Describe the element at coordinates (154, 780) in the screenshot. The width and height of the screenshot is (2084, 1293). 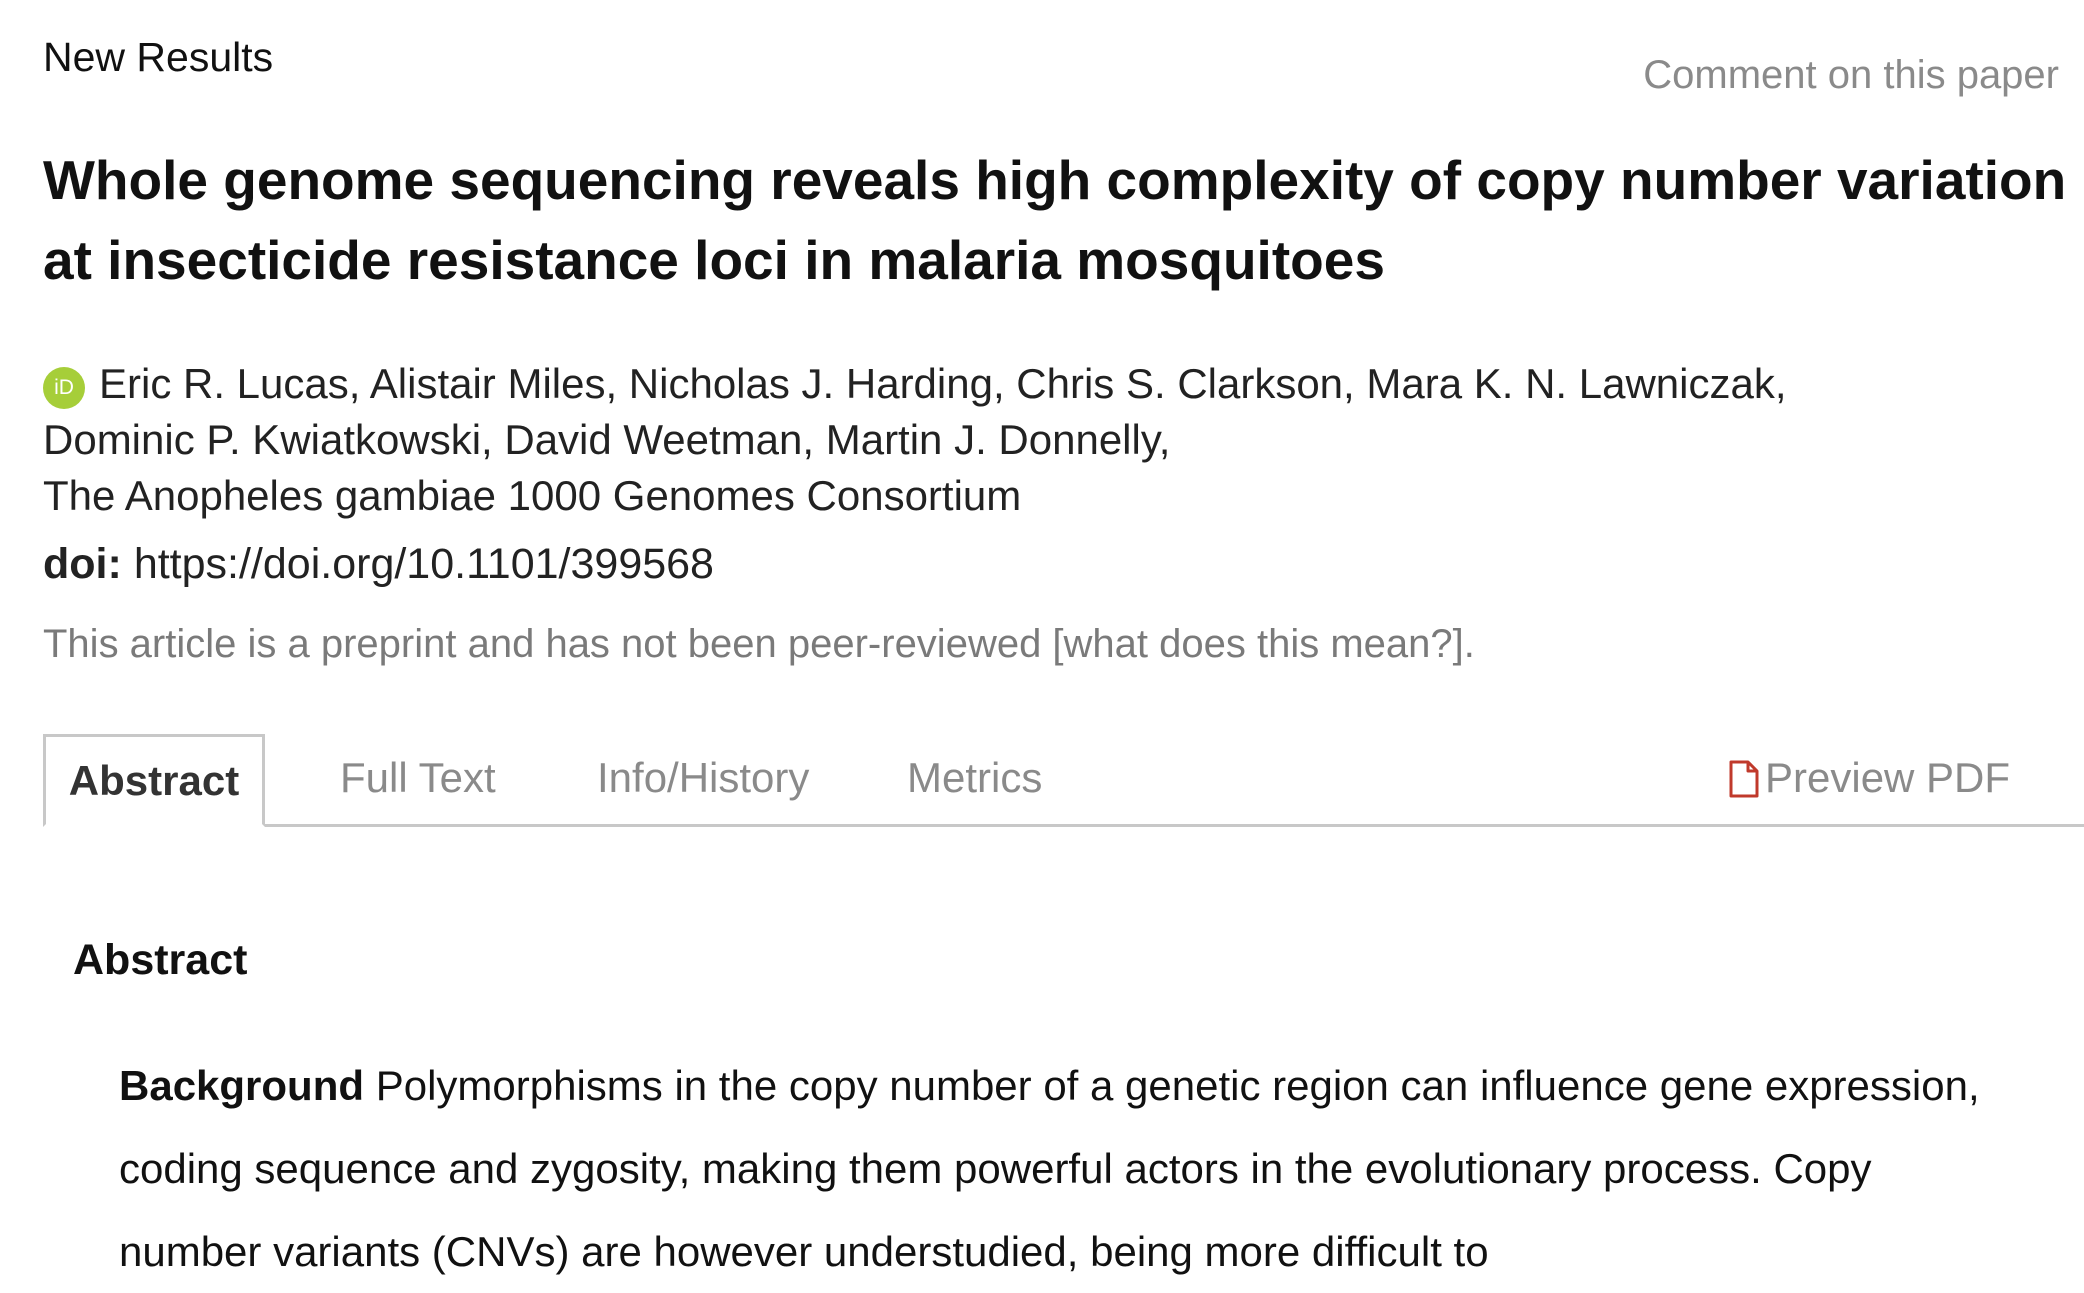
I see `tab-abstract: Abstract` at that location.